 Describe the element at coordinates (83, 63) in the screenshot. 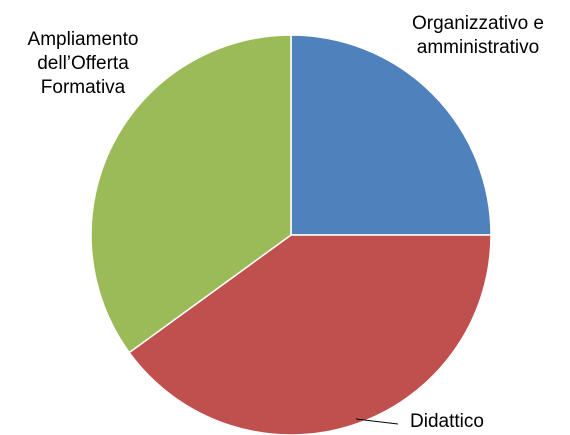

I see `slice-label: Ampliamento dell’Offerta Formativa` at that location.